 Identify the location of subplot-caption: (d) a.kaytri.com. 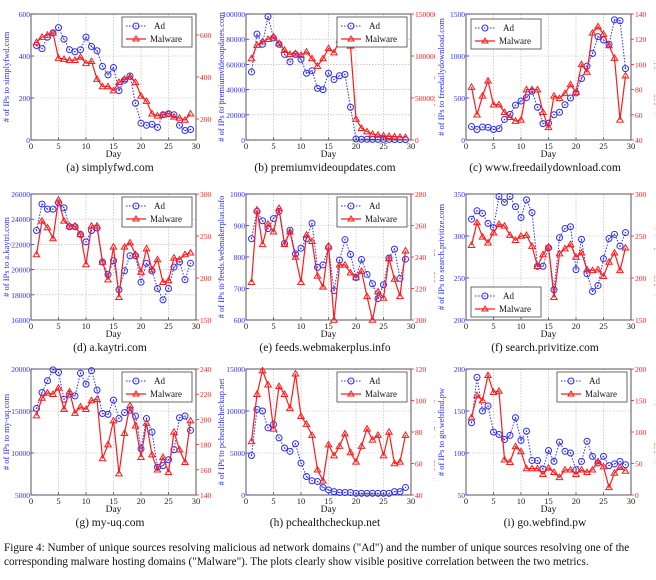
(110, 348).